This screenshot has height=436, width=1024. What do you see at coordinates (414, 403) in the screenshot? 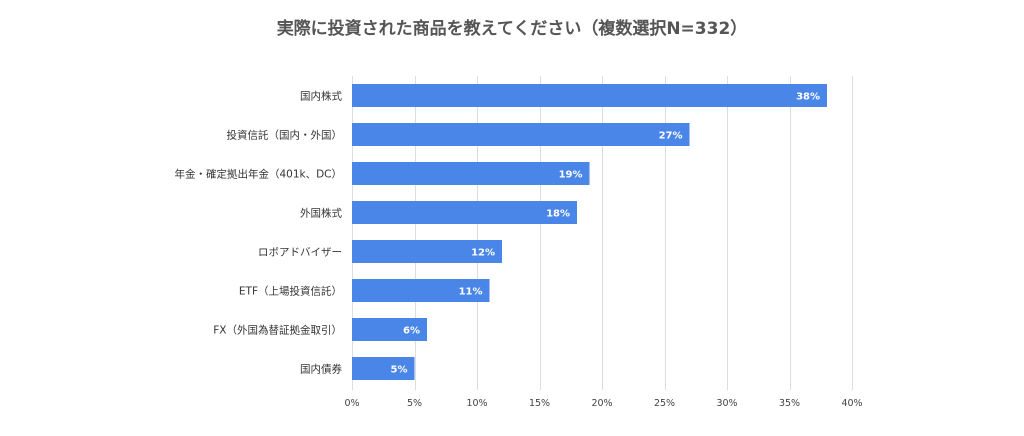
I see `x-tick-label: 5%` at bounding box center [414, 403].